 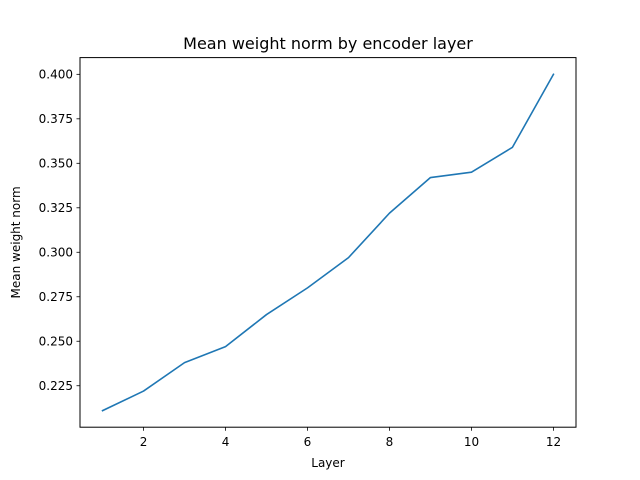 What do you see at coordinates (56, 342) in the screenshot?
I see `y-tick-label: 0.250` at bounding box center [56, 342].